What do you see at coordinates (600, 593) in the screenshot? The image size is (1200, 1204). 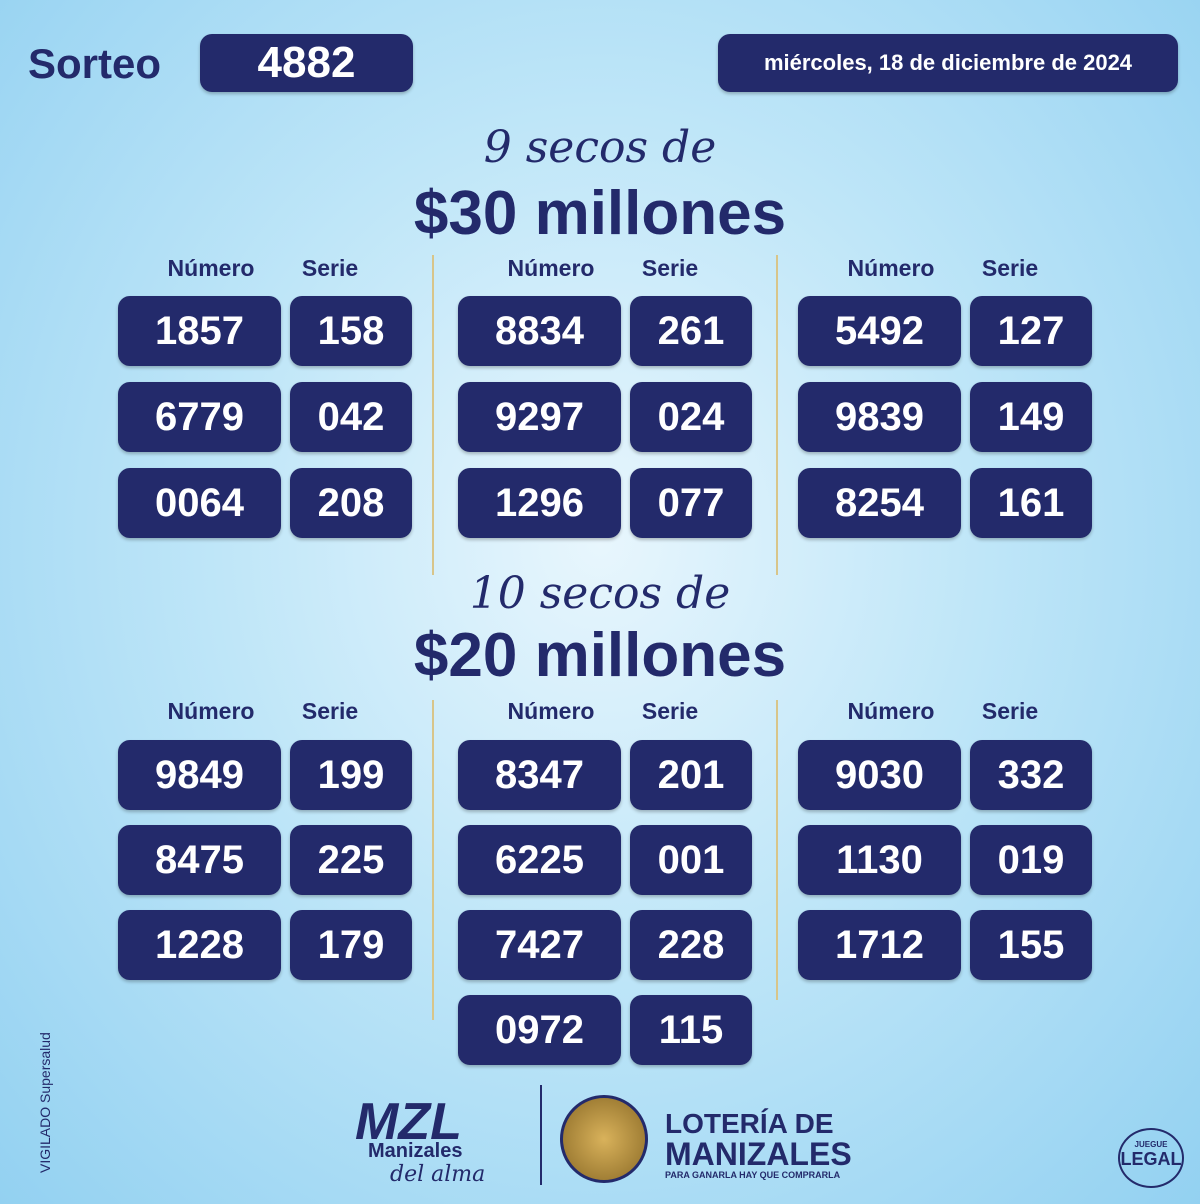 I see `section-lead: 10 secos de` at bounding box center [600, 593].